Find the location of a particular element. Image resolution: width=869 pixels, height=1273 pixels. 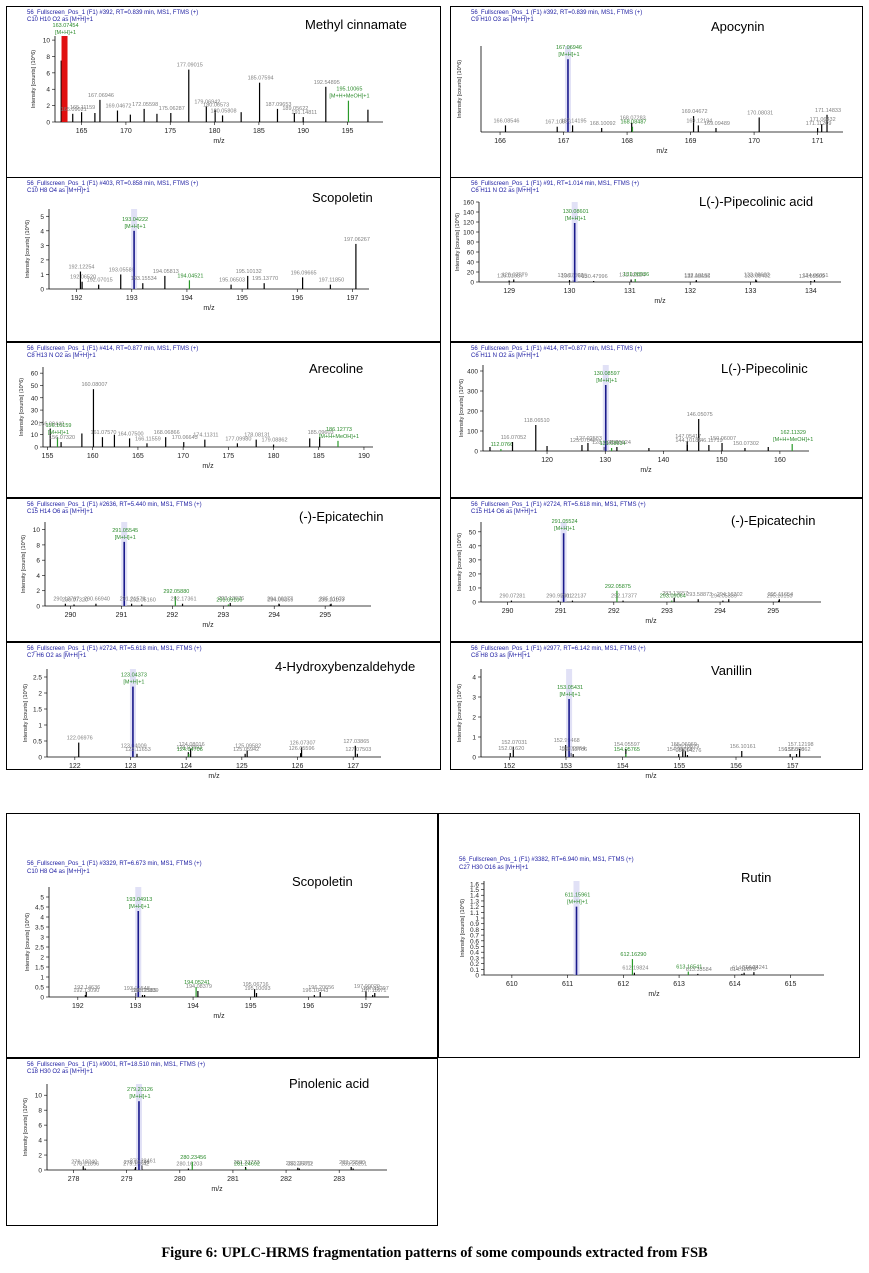

y-tick-label: 1.6 is located at coordinates (474, 884).